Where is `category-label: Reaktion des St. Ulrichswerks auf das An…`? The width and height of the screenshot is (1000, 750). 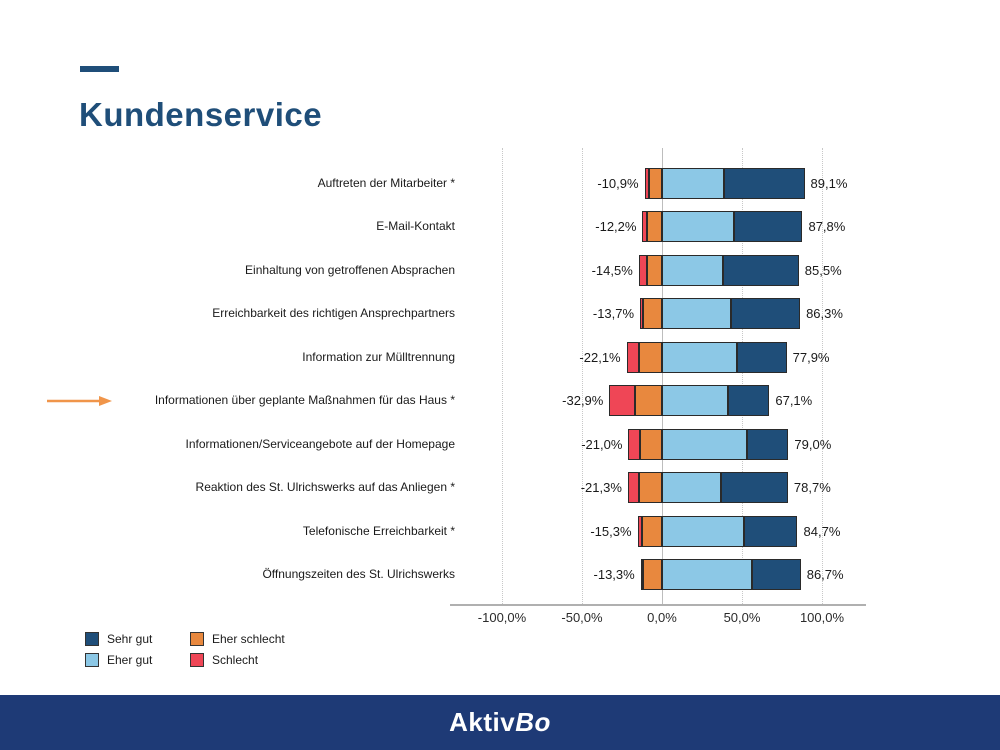 category-label: Reaktion des St. Ulrichswerks auf das An… is located at coordinates (325, 487).